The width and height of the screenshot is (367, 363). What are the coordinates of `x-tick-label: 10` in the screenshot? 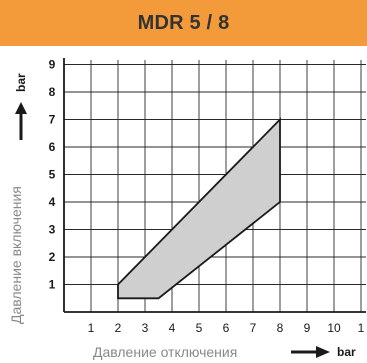 It's located at (334, 328).